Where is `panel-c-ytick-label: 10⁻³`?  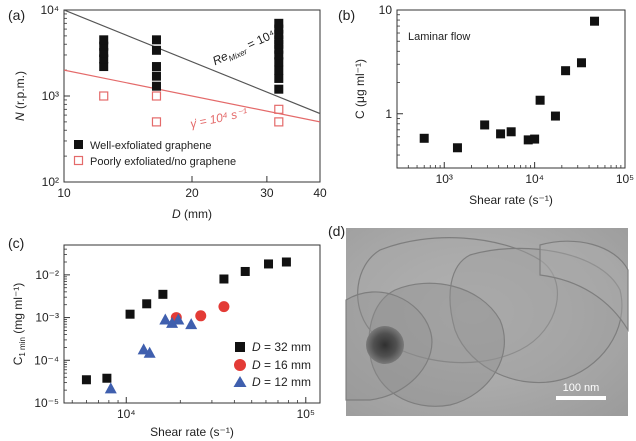
panel-c-ytick-label: 10⁻³ is located at coordinates (47, 318).